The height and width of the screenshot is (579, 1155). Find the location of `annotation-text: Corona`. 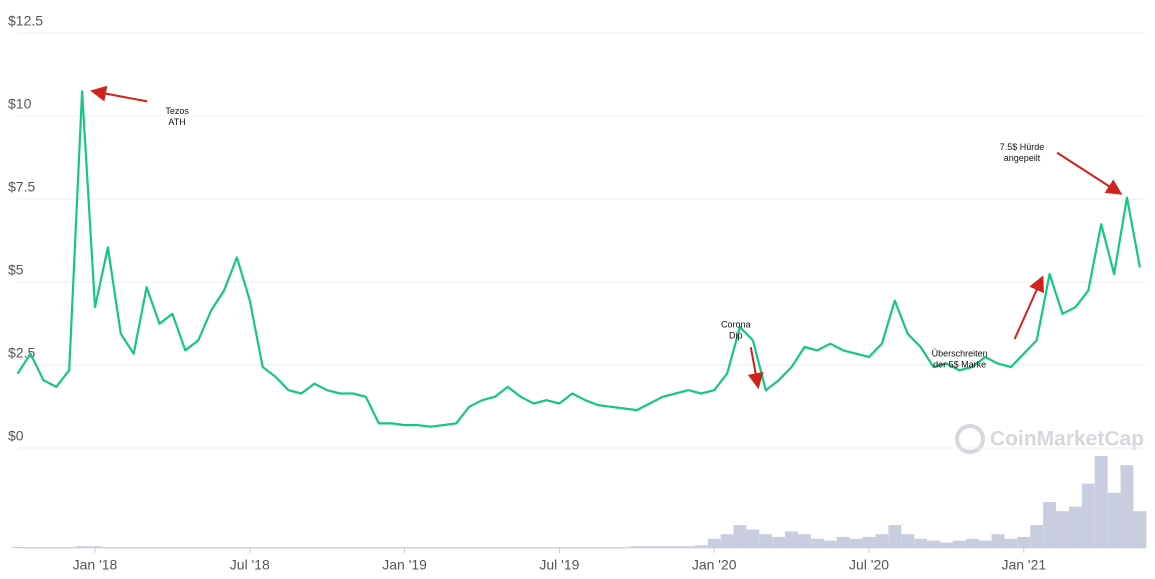

annotation-text: Corona is located at coordinates (736, 325).